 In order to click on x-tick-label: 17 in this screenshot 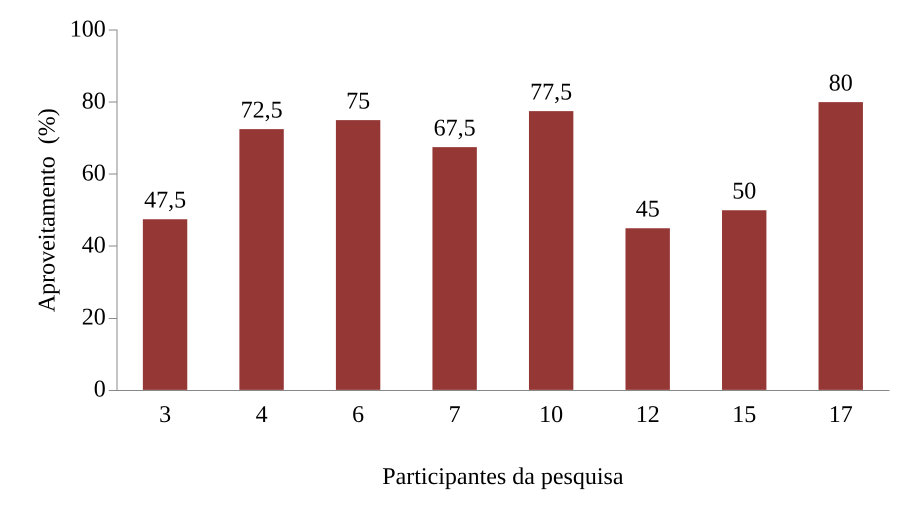, I will do `click(840, 415)`.